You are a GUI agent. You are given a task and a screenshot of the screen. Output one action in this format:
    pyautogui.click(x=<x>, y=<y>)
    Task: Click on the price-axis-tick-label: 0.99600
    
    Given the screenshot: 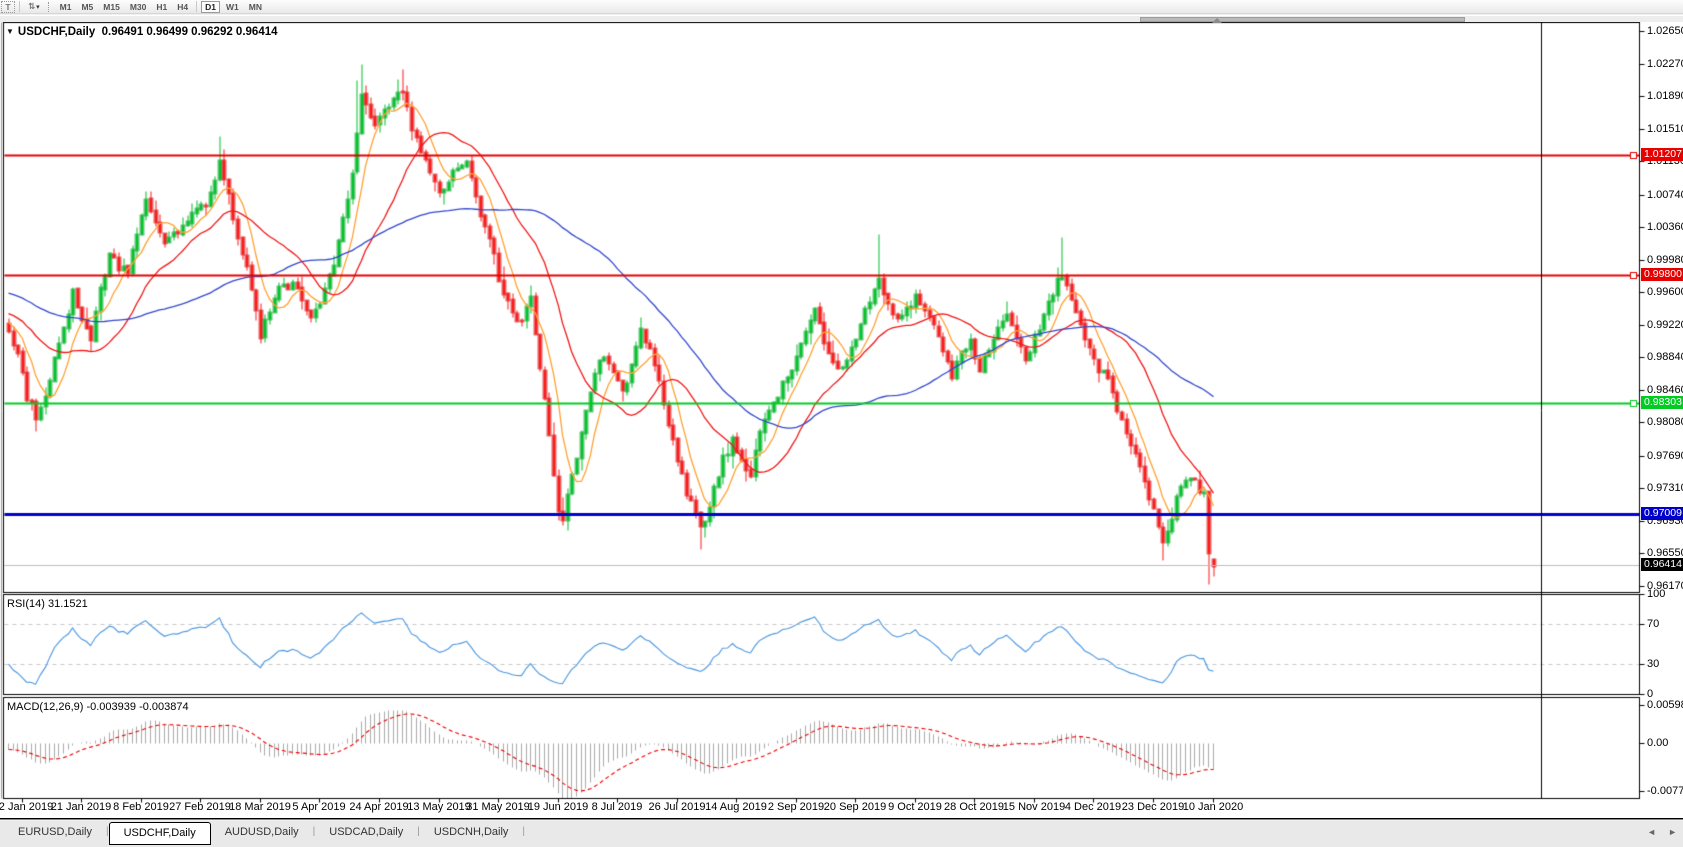 What is the action you would take?
    pyautogui.click(x=1665, y=292)
    